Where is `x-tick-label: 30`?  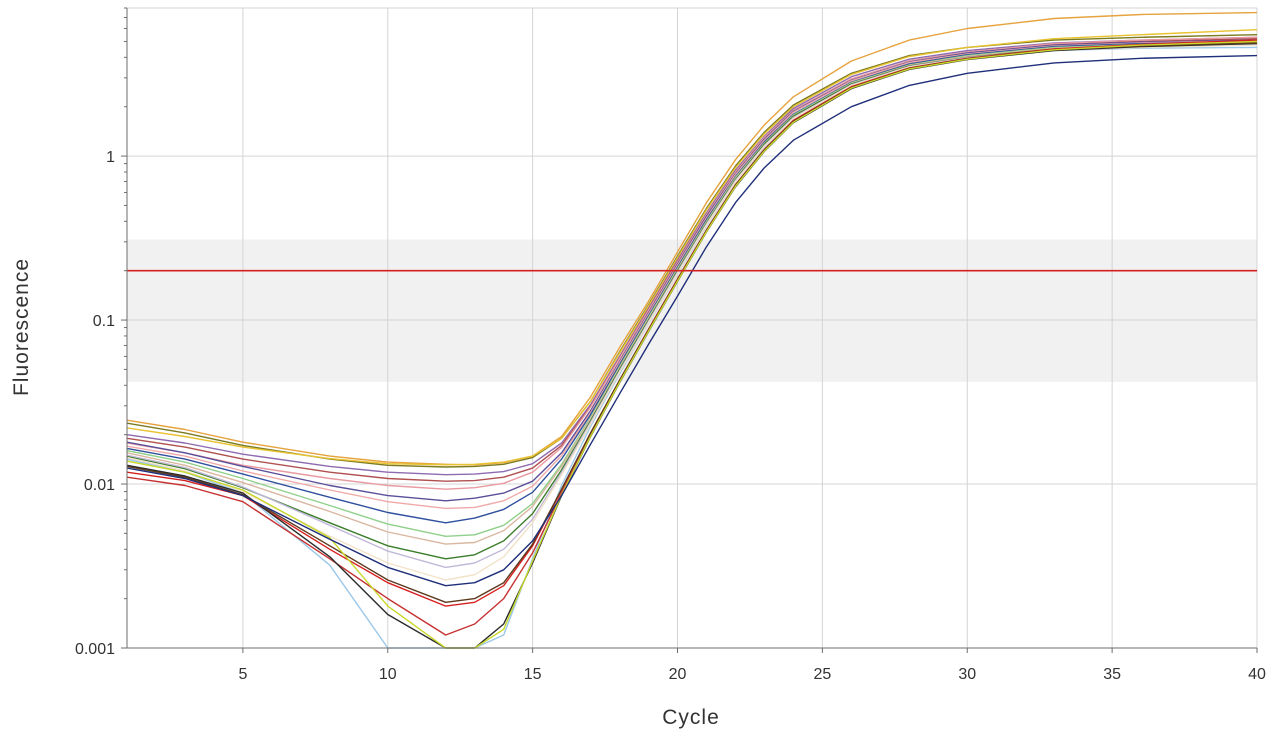 x-tick-label: 30 is located at coordinates (967, 674).